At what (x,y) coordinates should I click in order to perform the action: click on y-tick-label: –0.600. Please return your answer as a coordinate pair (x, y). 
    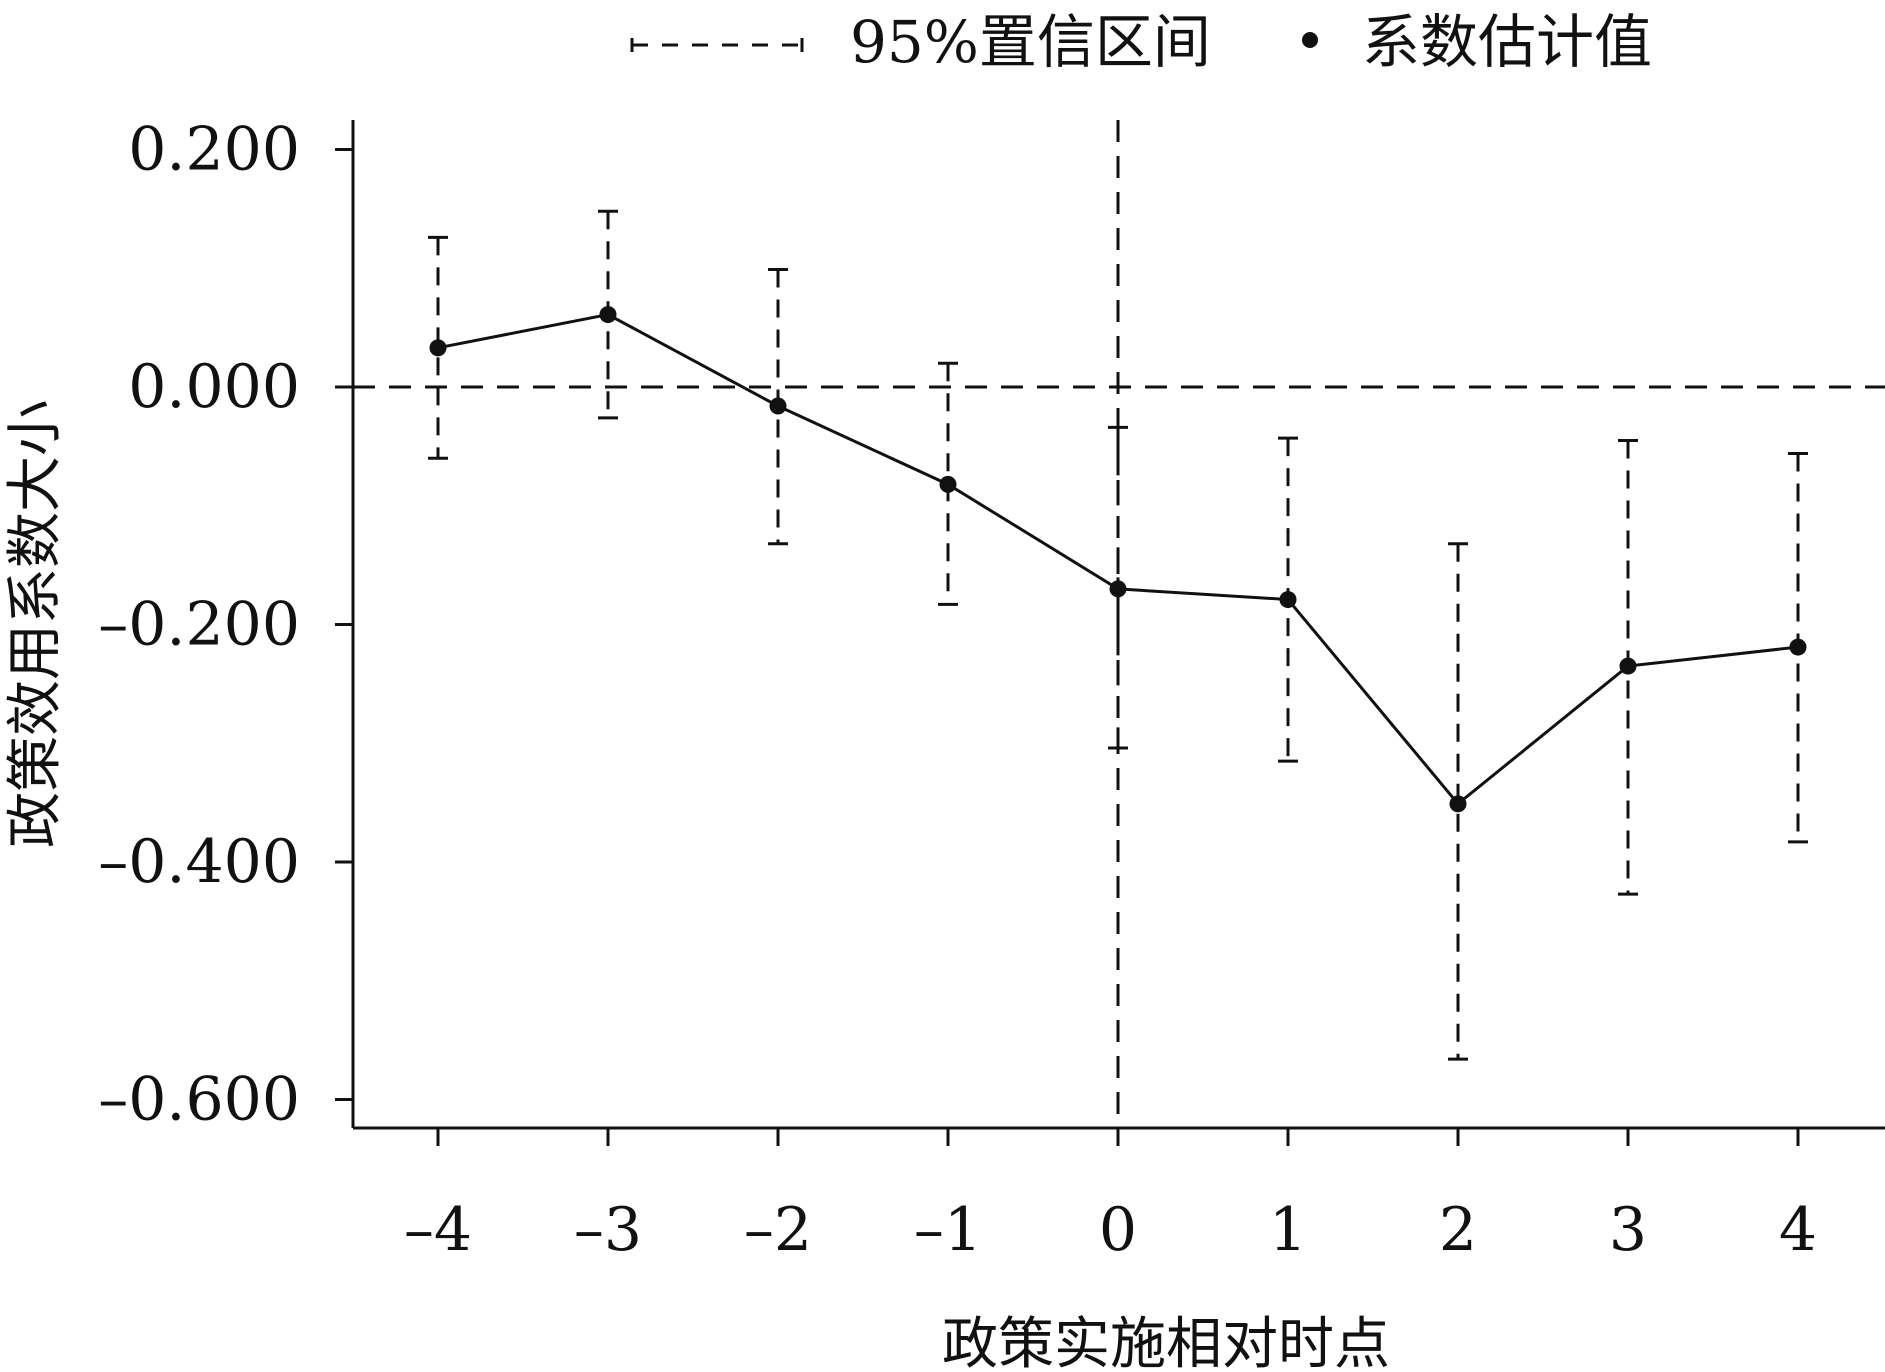
    Looking at the image, I should click on (199, 1100).